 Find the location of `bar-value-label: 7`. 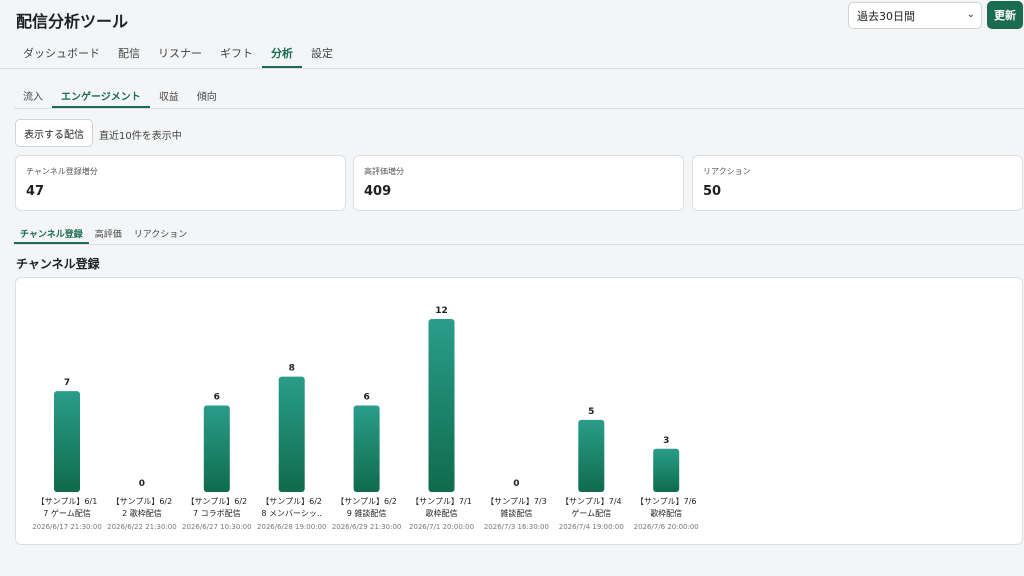

bar-value-label: 7 is located at coordinates (67, 383).